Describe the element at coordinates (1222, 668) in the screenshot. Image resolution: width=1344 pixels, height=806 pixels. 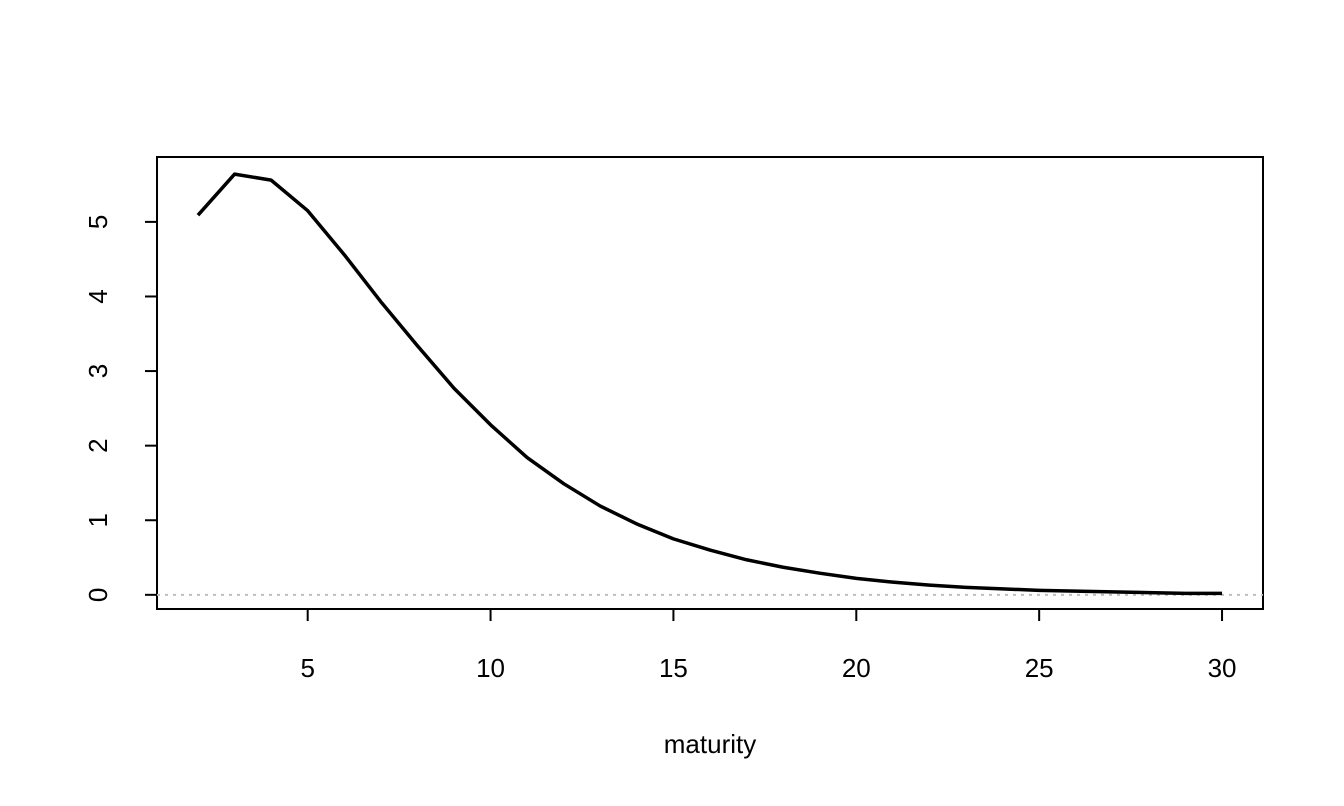
I see `x-tick-label: 30` at that location.